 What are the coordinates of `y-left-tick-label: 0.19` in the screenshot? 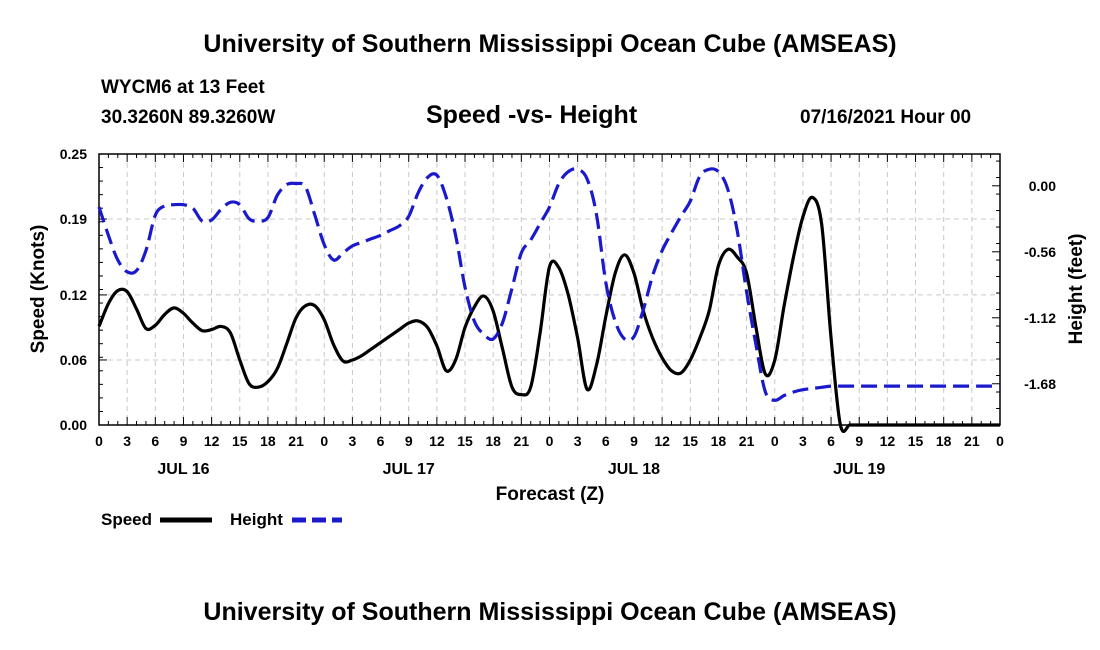 It's located at (73, 219).